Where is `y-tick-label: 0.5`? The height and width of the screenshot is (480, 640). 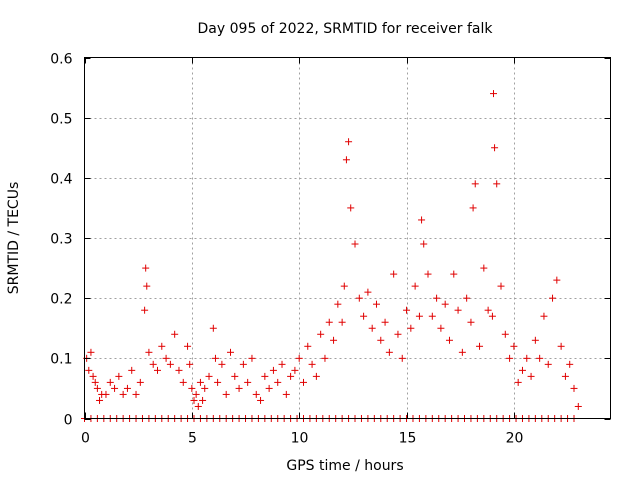
y-tick-label: 0.5 is located at coordinates (61, 120).